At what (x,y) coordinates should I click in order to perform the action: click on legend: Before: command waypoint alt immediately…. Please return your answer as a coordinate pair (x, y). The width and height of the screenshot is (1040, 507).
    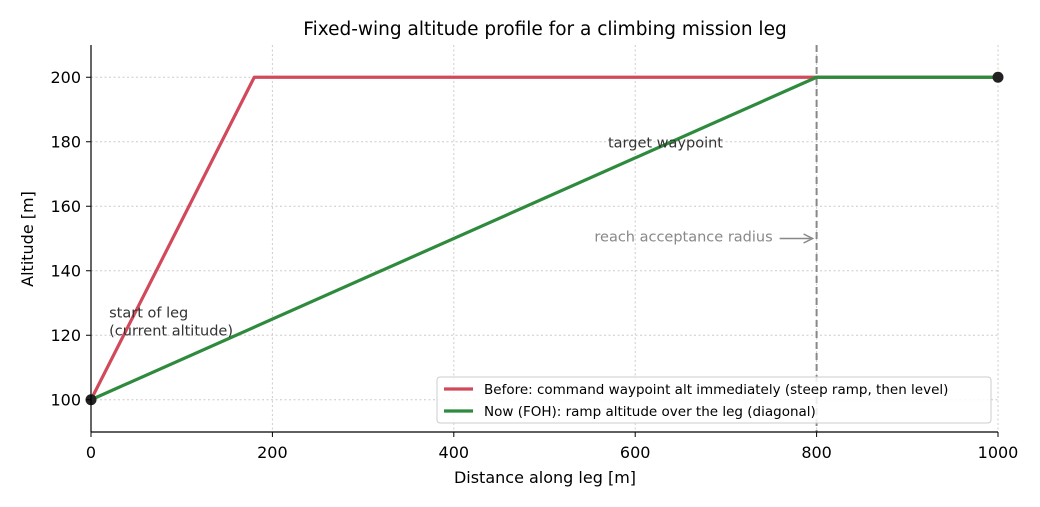
    Looking at the image, I should click on (714, 400).